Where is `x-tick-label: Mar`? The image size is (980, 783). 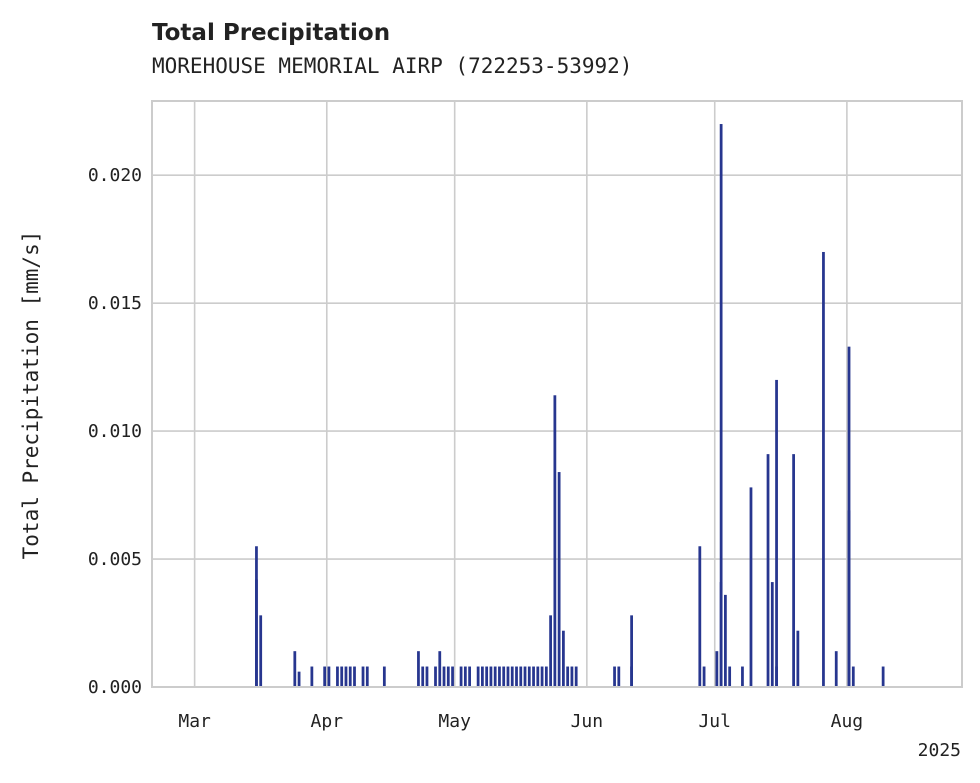
x-tick-label: Mar is located at coordinates (194, 721).